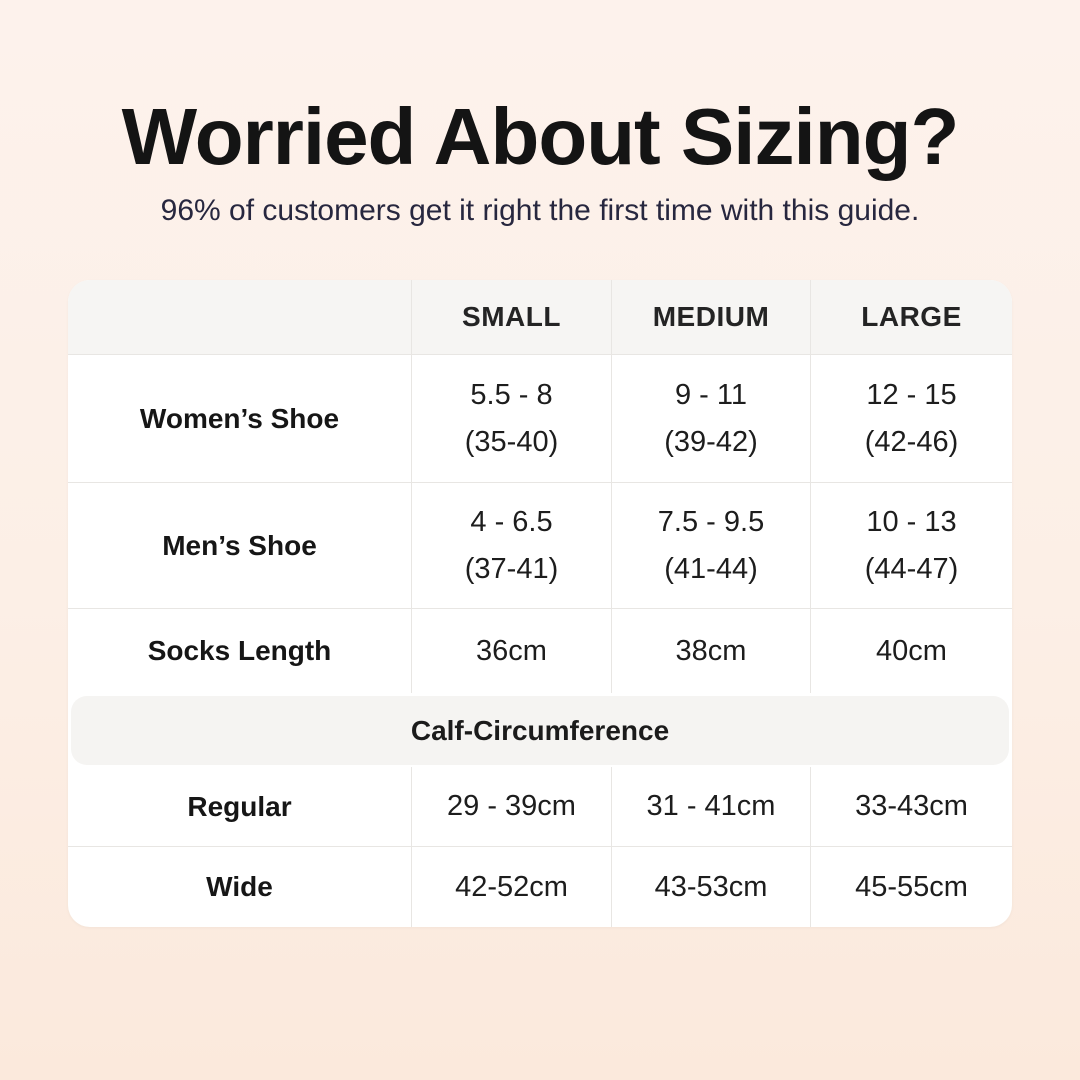 The height and width of the screenshot is (1080, 1080). What do you see at coordinates (239, 545) in the screenshot?
I see `row-label-mens-shoe: Men’s Shoe` at bounding box center [239, 545].